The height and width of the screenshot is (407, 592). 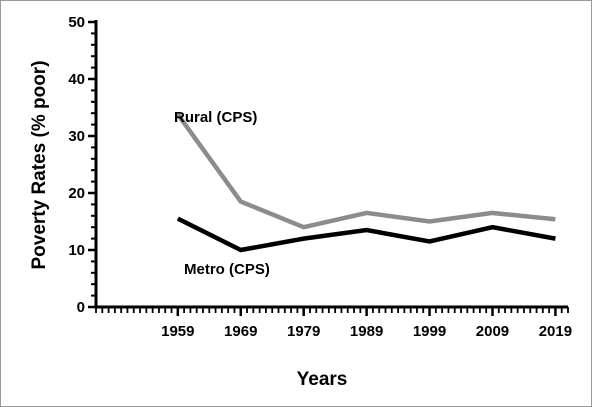 I want to click on x-tick-label: 1959, so click(x=177, y=331).